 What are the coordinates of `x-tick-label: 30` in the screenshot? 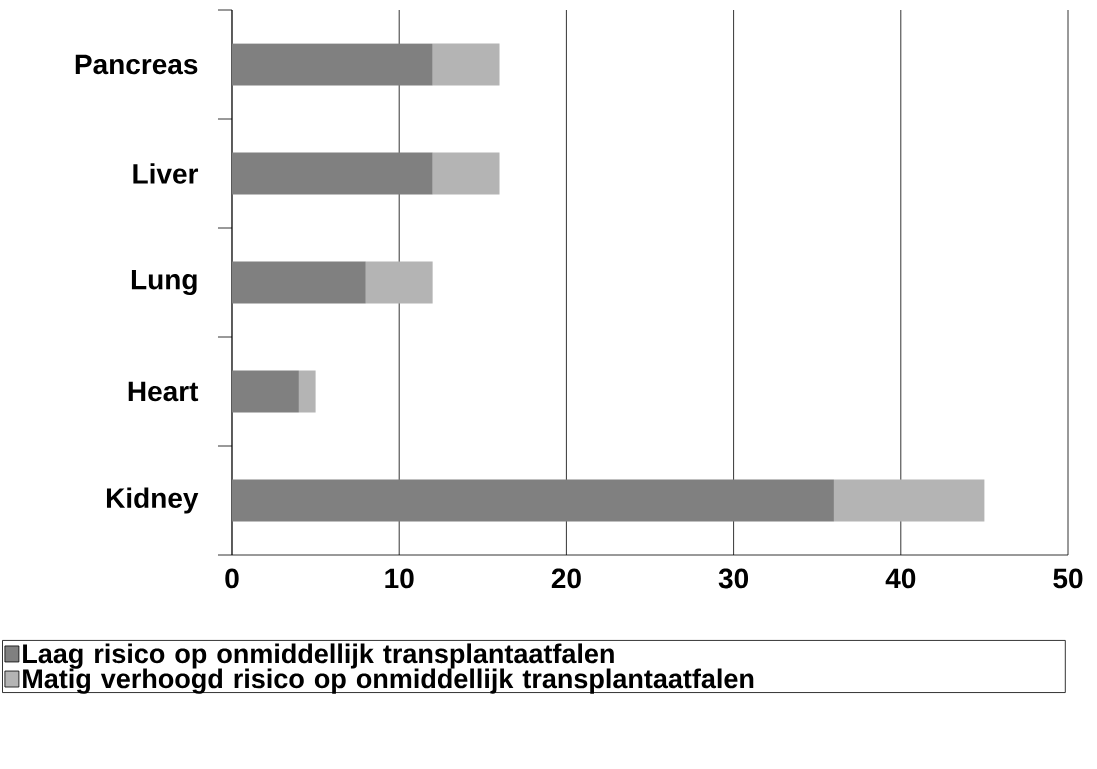 It's located at (733, 578).